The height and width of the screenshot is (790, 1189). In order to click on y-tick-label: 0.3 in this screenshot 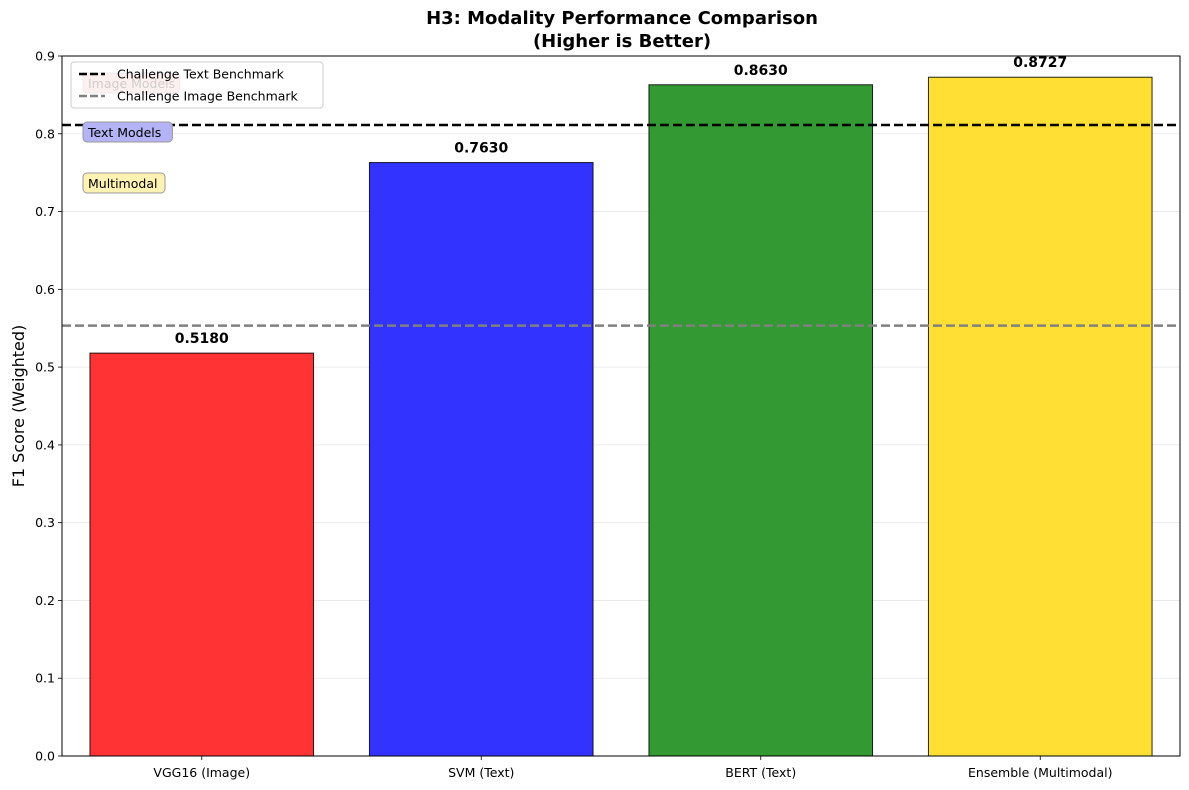, I will do `click(45, 522)`.